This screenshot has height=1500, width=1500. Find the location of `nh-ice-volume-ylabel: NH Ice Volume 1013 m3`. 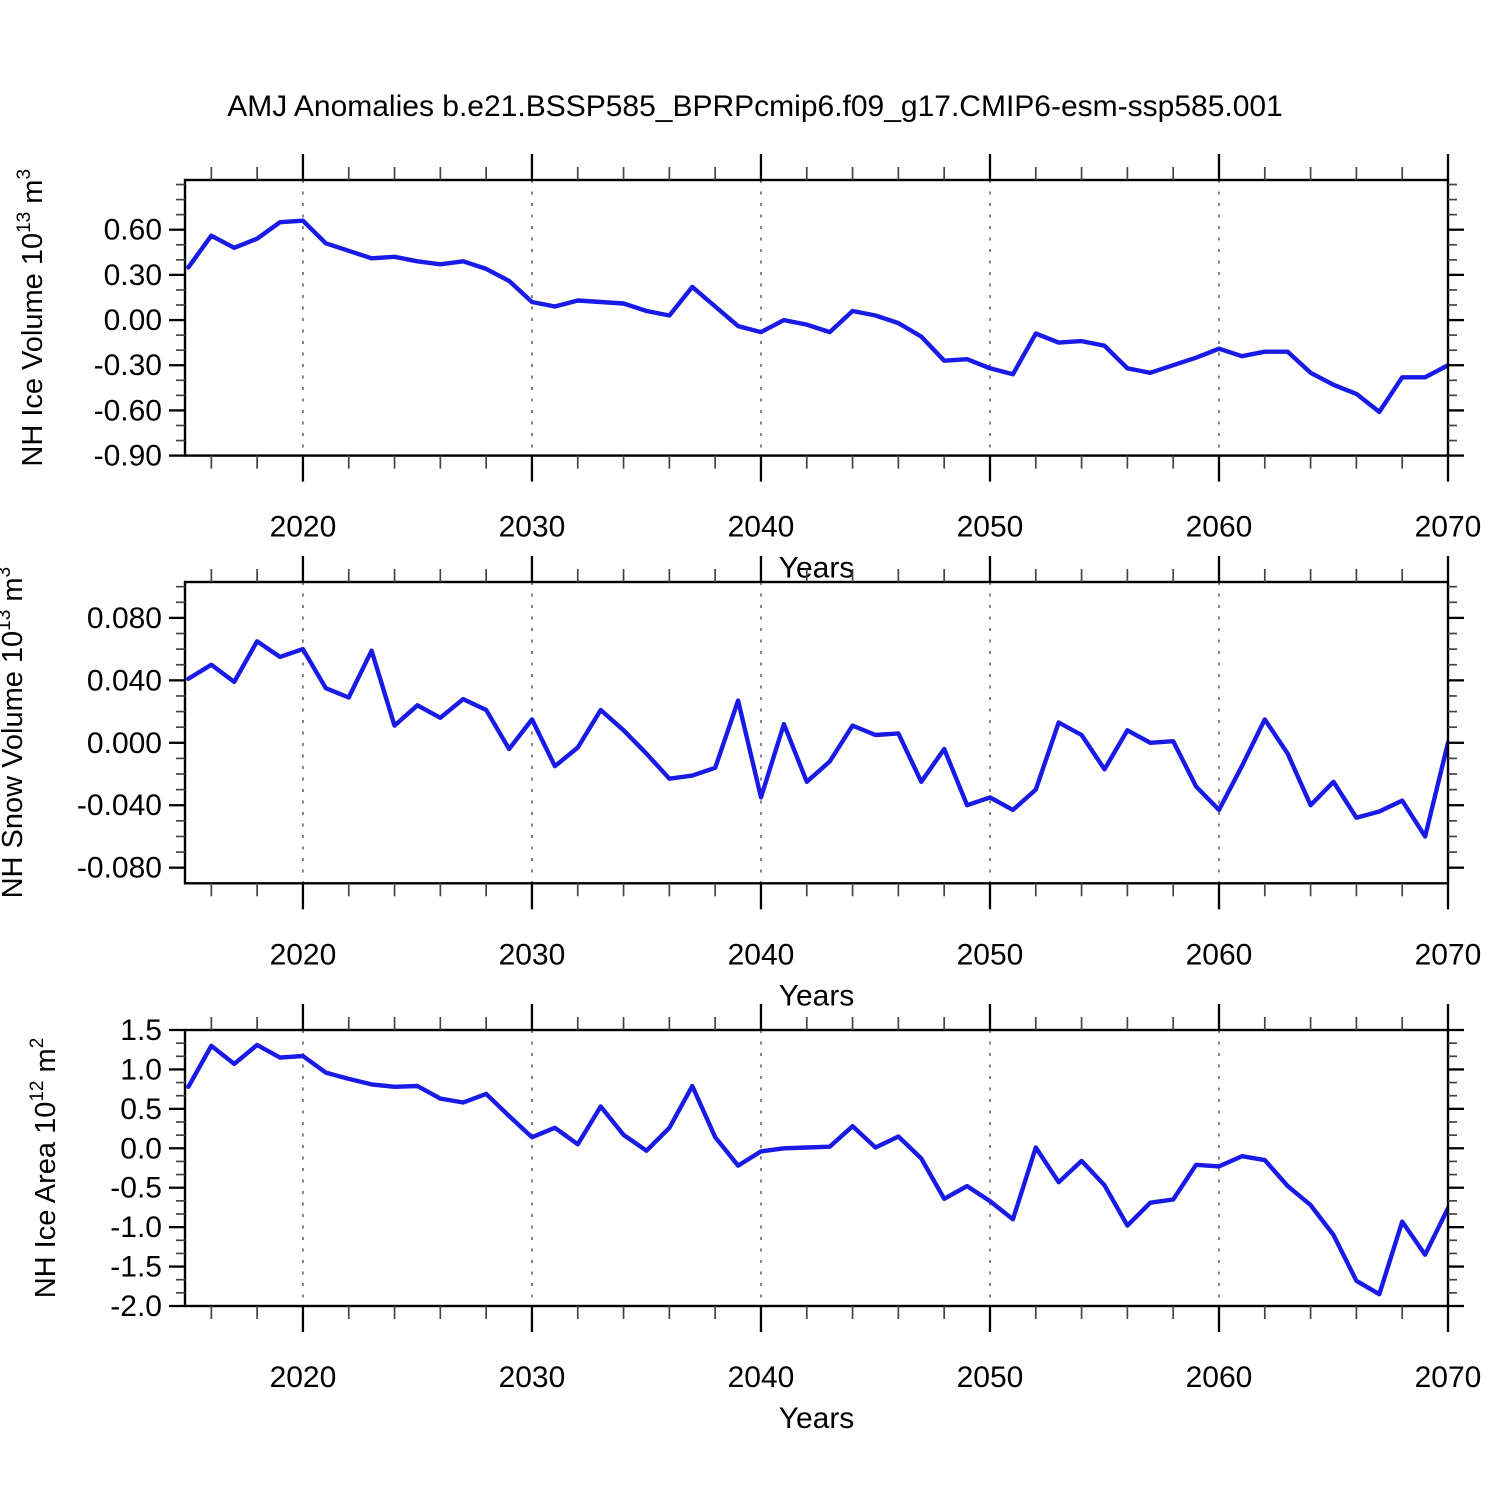

nh-ice-volume-ylabel: NH Ice Volume 1013 m3 is located at coordinates (31, 318).